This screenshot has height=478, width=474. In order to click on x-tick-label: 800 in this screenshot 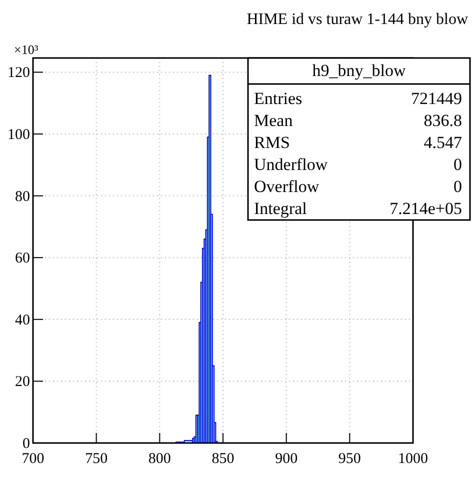, I will do `click(159, 459)`.